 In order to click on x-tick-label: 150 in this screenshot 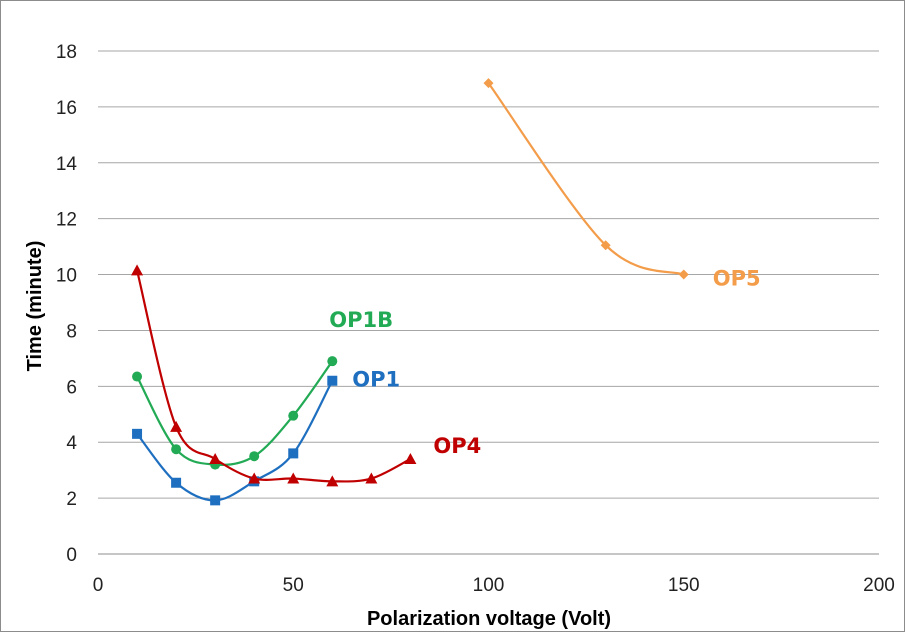, I will do `click(684, 585)`.